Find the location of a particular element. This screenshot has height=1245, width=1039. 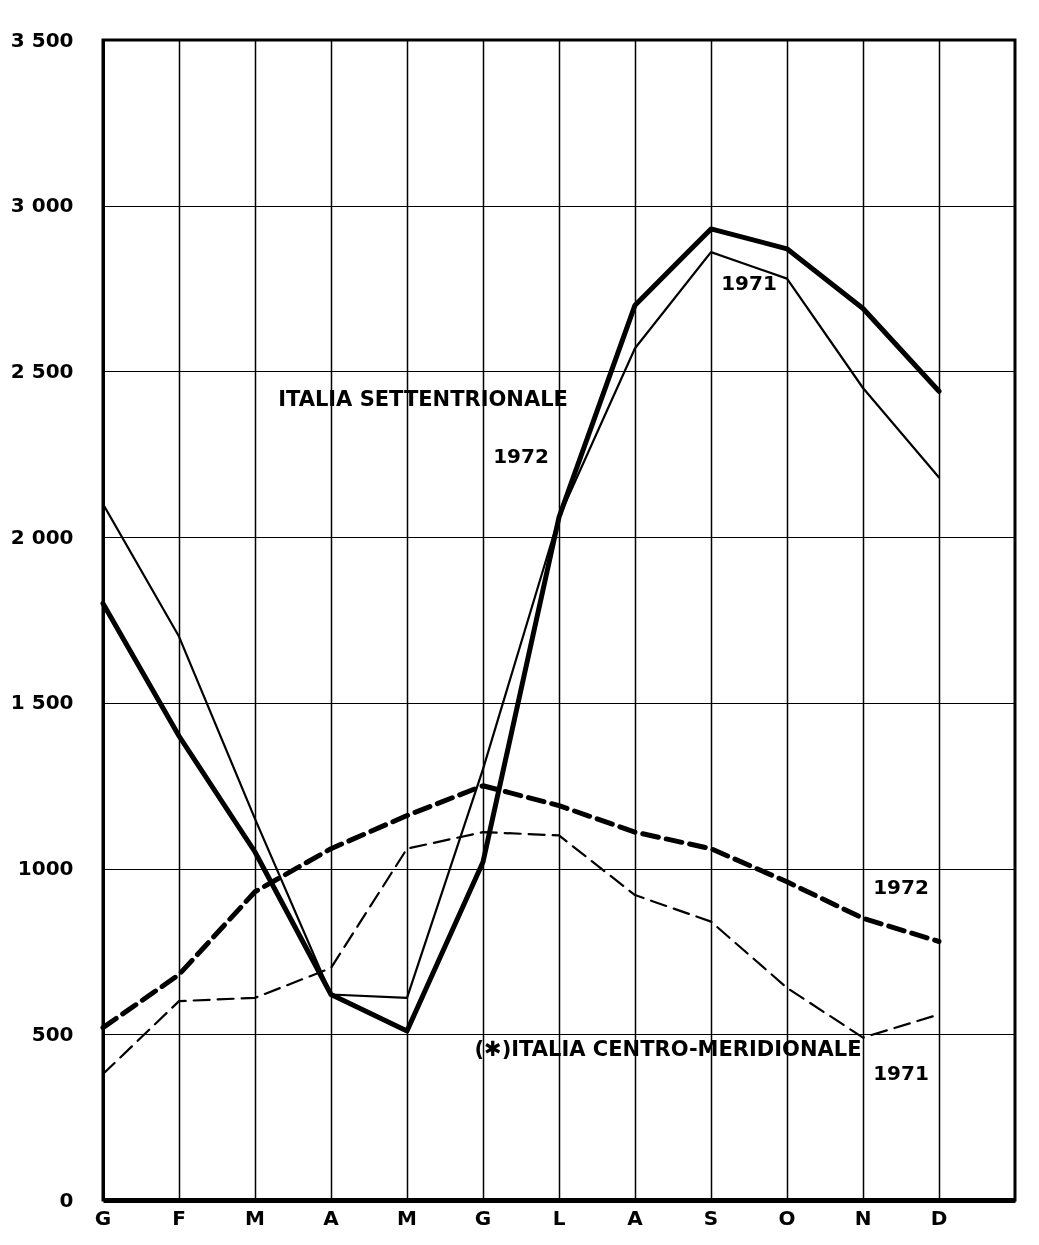

y-tick-label: 500 is located at coordinates (52, 1033).